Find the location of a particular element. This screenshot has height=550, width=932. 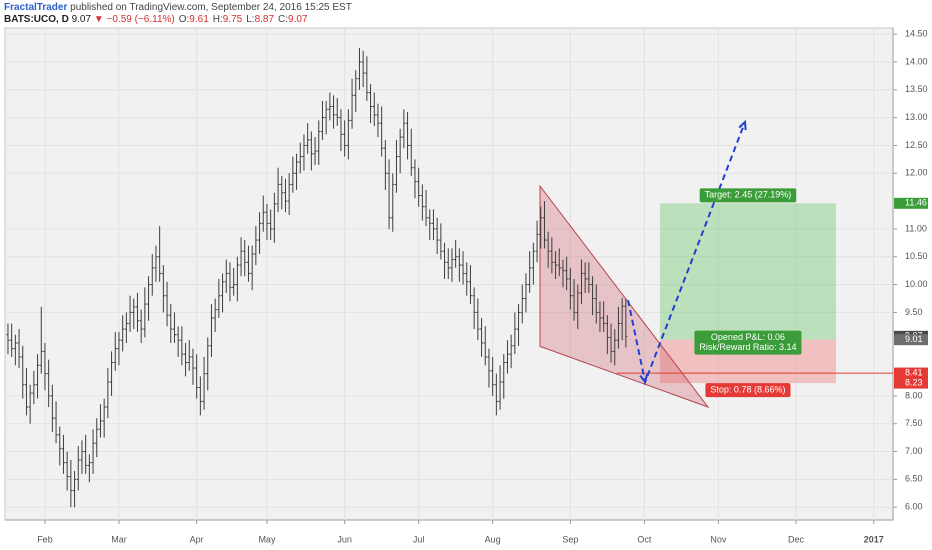

x-tick-label: Oct is located at coordinates (644, 539).